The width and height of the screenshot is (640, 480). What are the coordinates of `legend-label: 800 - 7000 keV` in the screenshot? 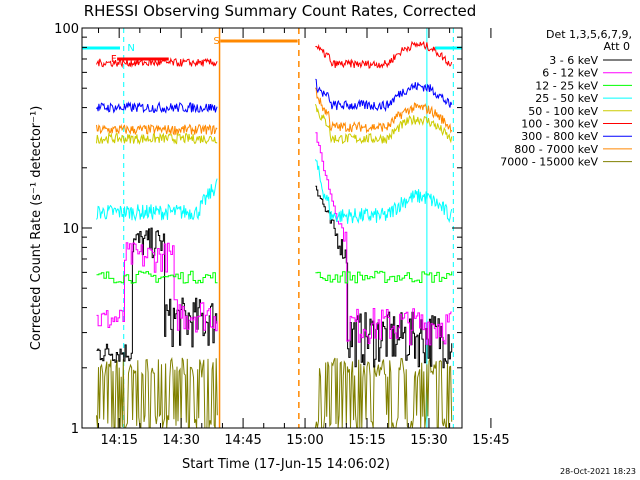 It's located at (556, 149).